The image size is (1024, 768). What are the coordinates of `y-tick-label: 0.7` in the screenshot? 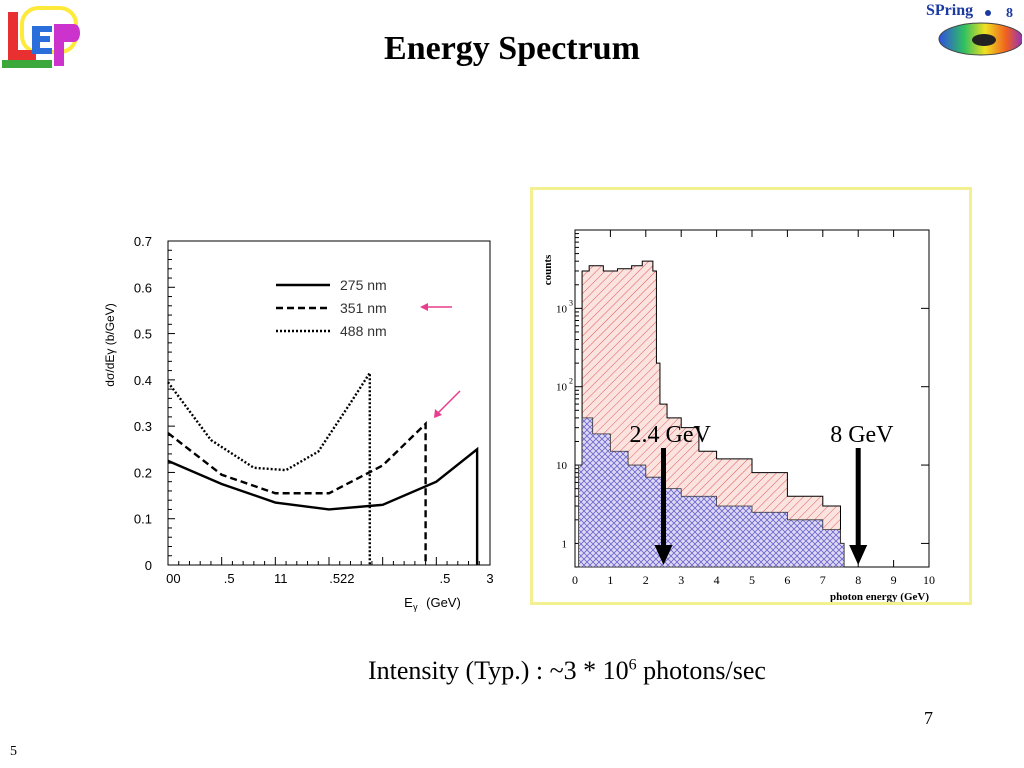 It's located at (143, 241).